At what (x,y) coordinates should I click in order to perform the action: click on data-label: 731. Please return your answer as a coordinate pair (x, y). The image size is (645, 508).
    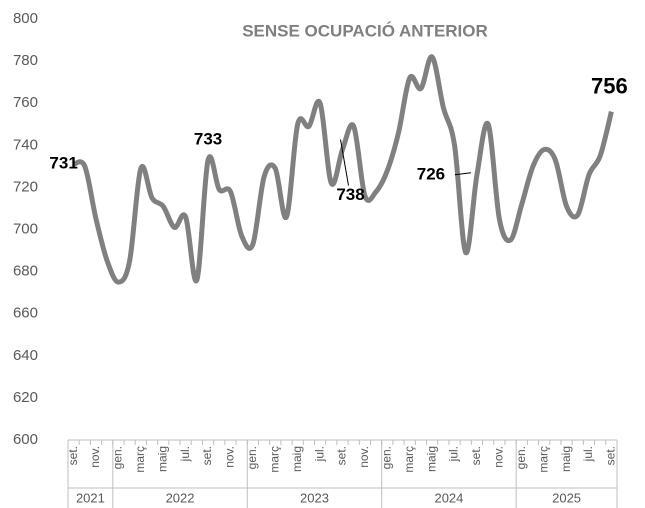
    Looking at the image, I should click on (63, 163).